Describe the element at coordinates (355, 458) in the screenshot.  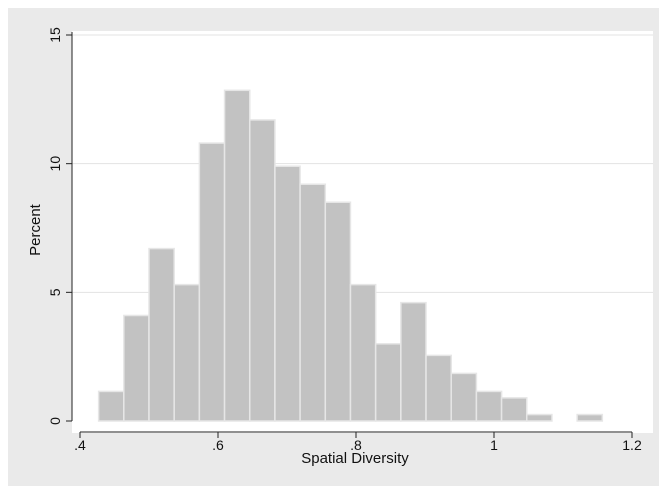
I see `x-axis-title: Spatial Diversity` at that location.